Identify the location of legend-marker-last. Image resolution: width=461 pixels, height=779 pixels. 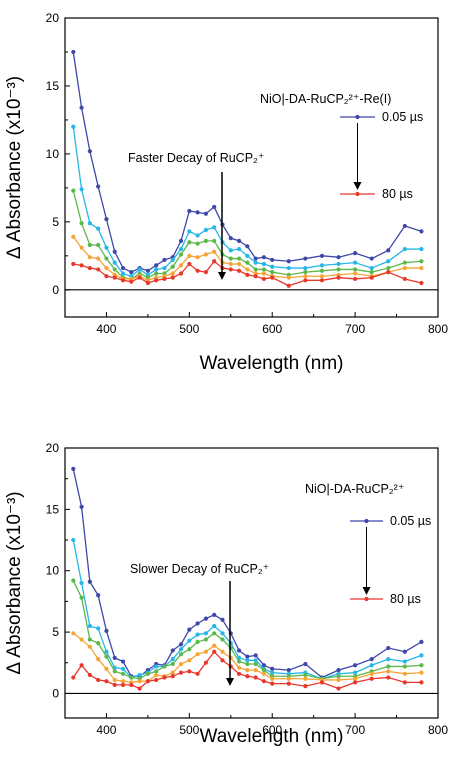
(357, 194).